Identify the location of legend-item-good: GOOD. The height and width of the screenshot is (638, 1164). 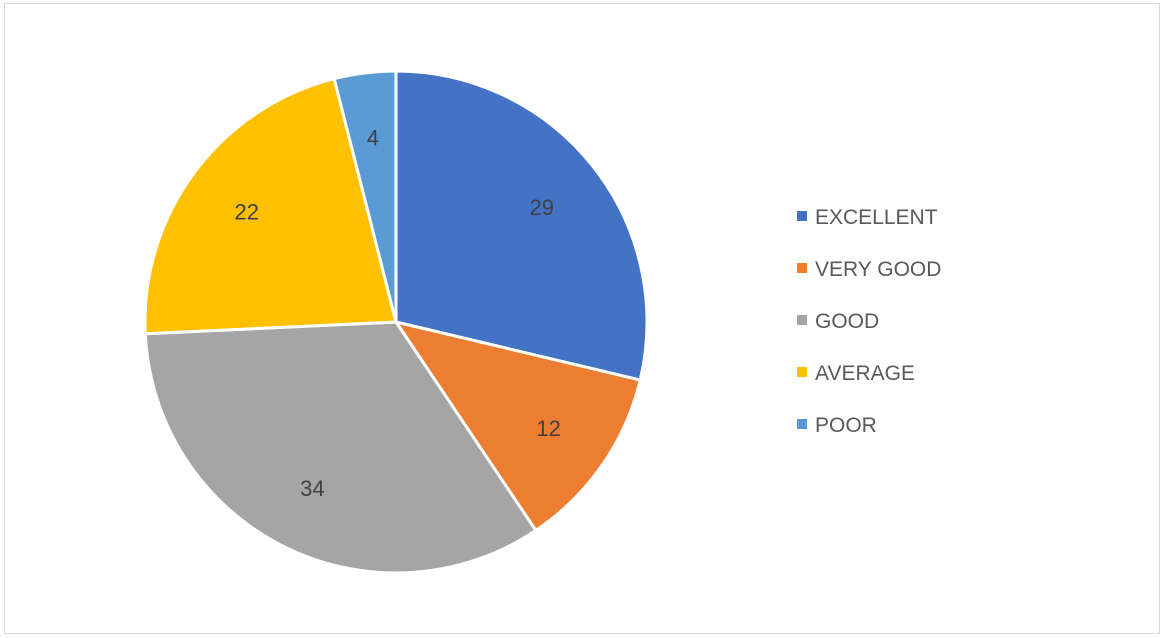
(838, 321).